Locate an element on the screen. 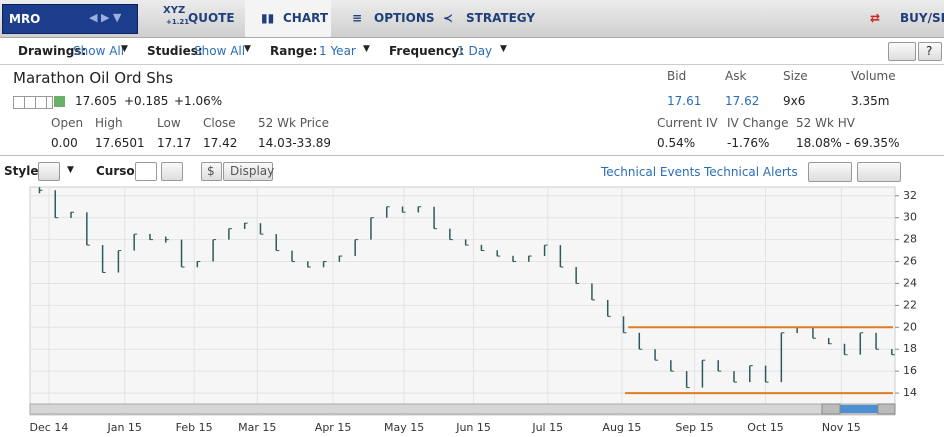 The image size is (944, 437). icon: XYZ is located at coordinates (174, 10).